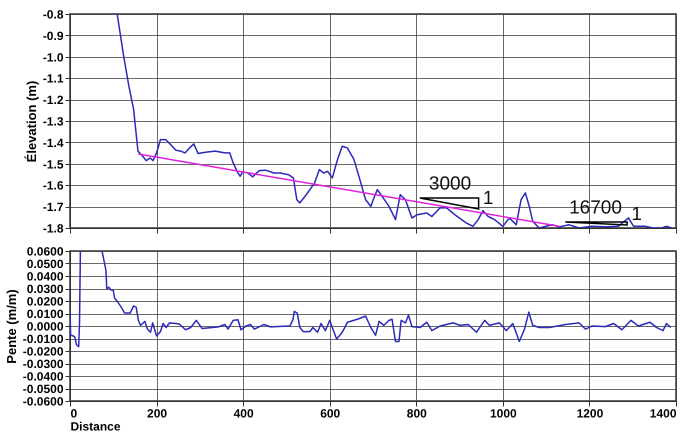  I want to click on y-tick-label: 0.0400, so click(45, 277).